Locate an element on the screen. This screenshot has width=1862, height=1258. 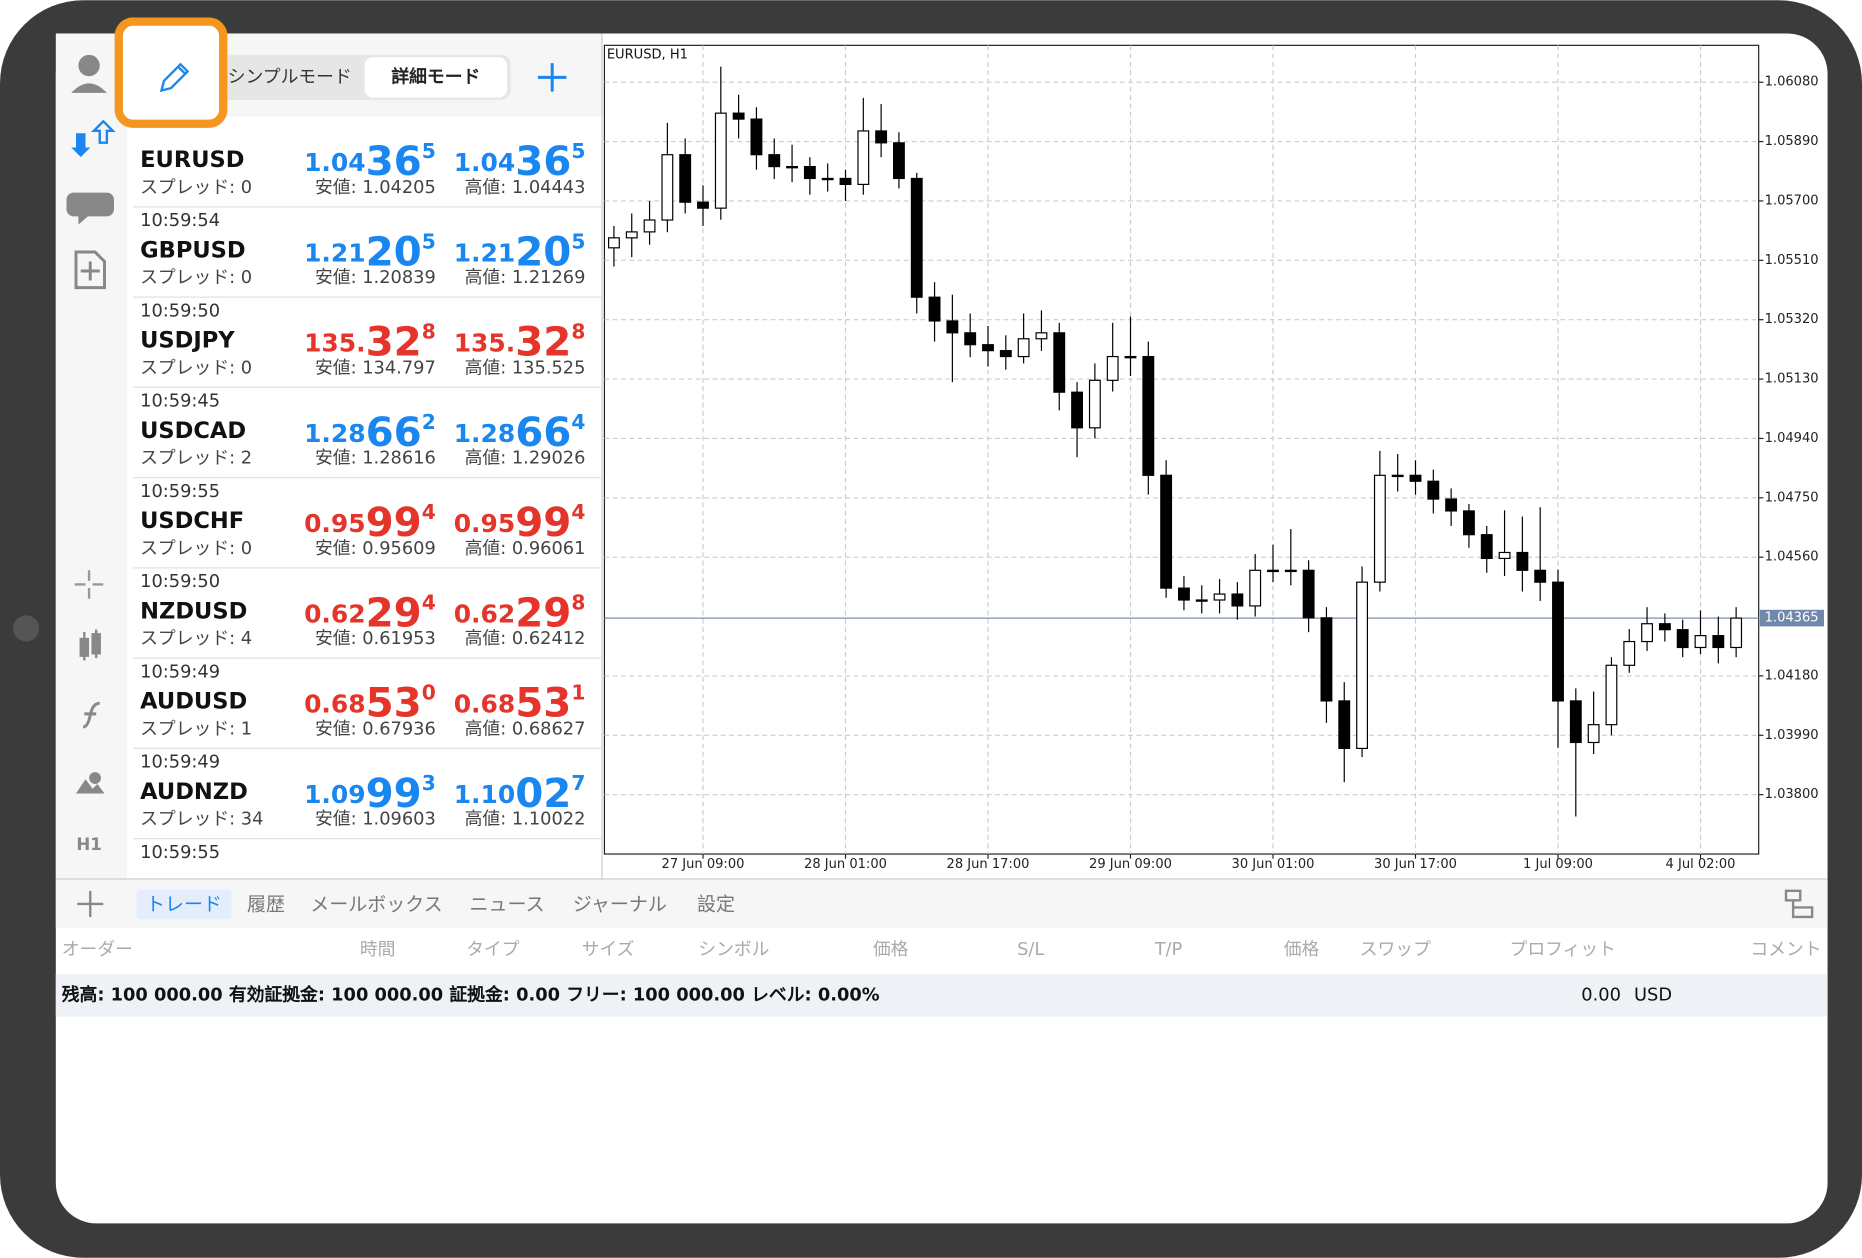
quote-high: 高値: 0.96061 is located at coordinates (525, 548).